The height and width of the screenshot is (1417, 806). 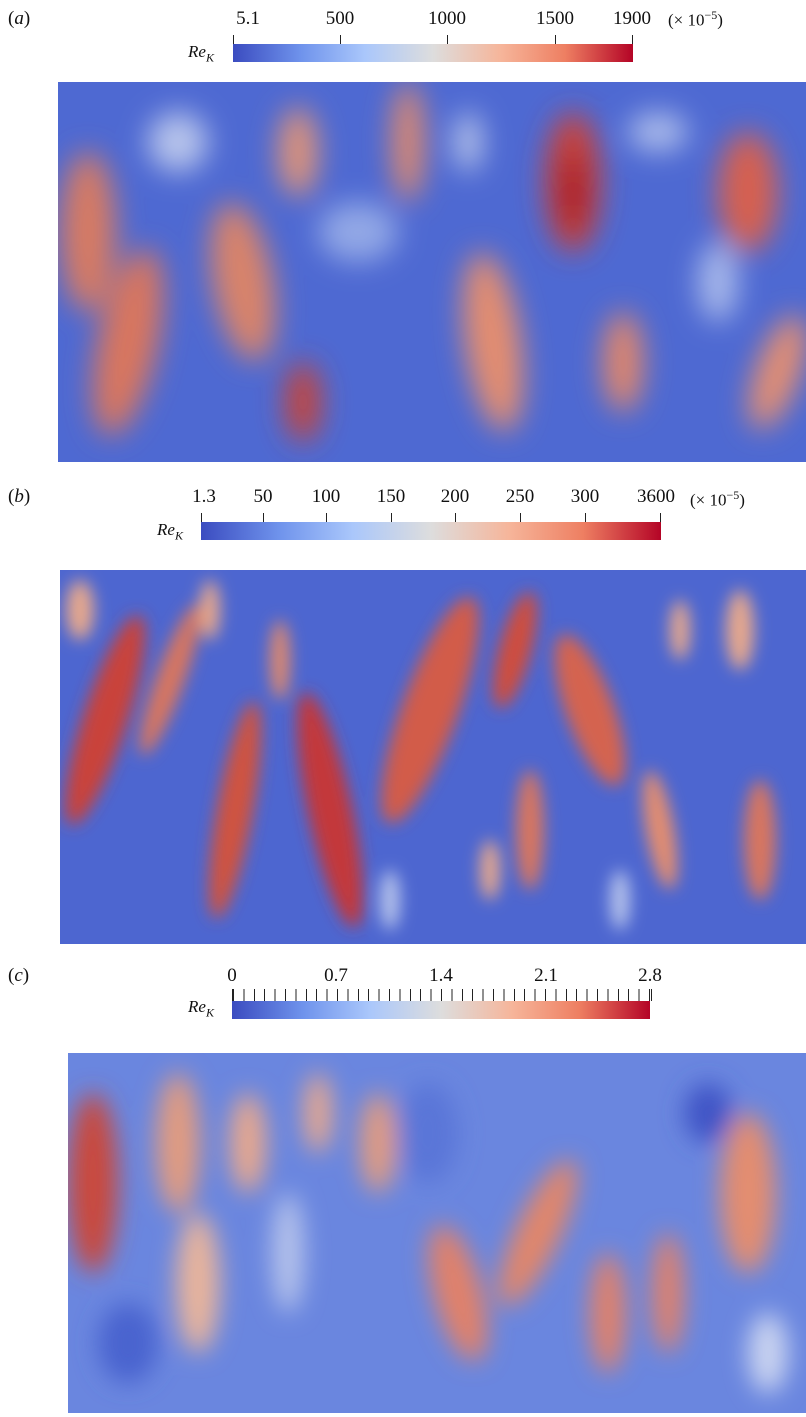 I want to click on panel-c-tick-label-4: 2.8, so click(x=650, y=975).